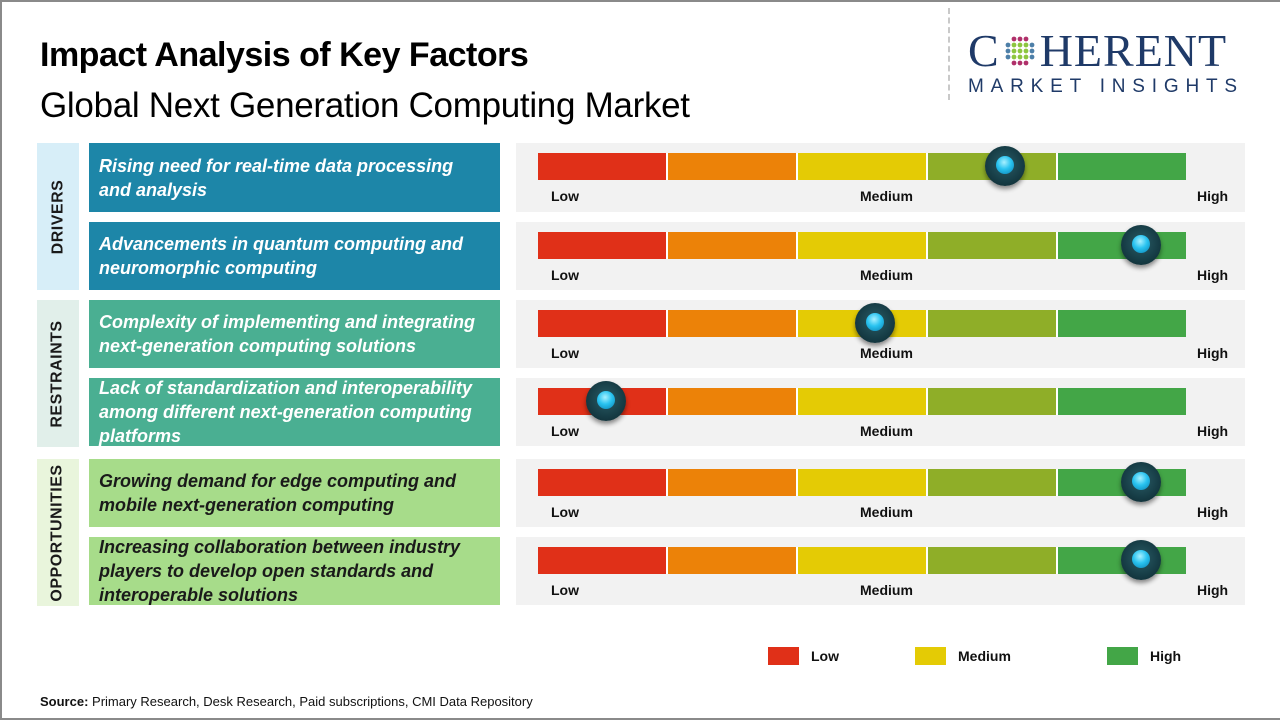 This screenshot has height=720, width=1280. I want to click on impact-gauge-restraints-1: Low Medium High, so click(880, 334).